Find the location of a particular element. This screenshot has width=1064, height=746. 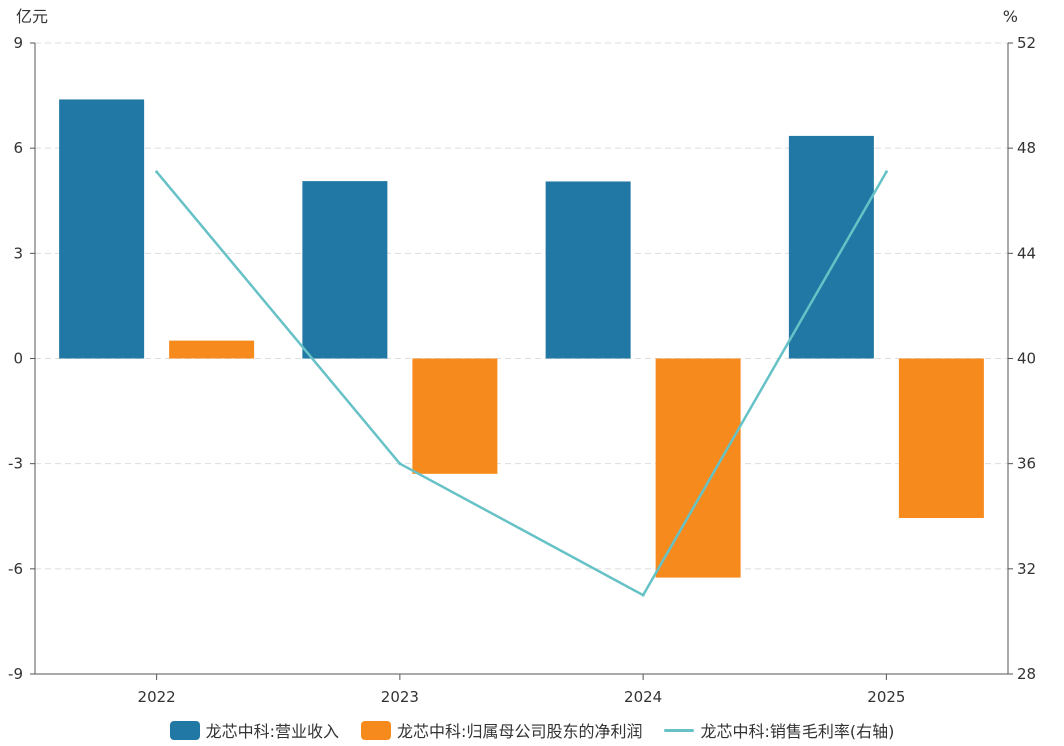

left-axis-tick-label: 0 is located at coordinates (18, 359).